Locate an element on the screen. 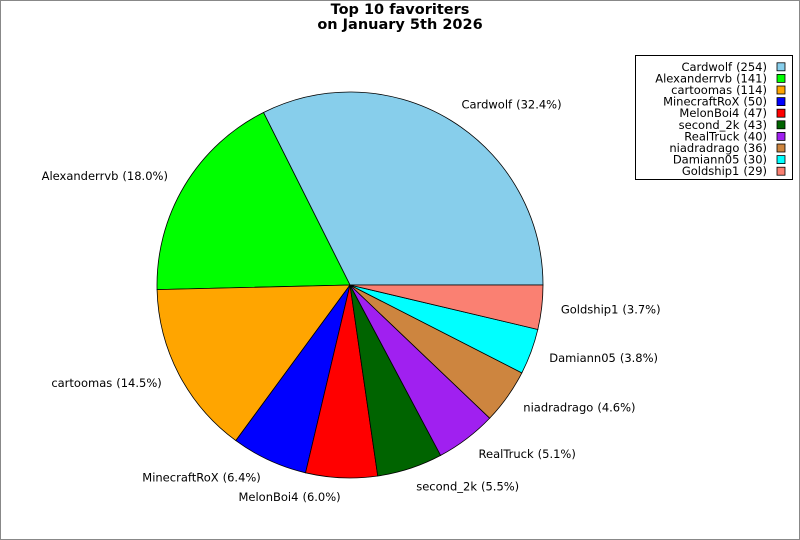 Image resolution: width=800 pixels, height=540 pixels. legend-name: MelonBoi4 is located at coordinates (709, 113).